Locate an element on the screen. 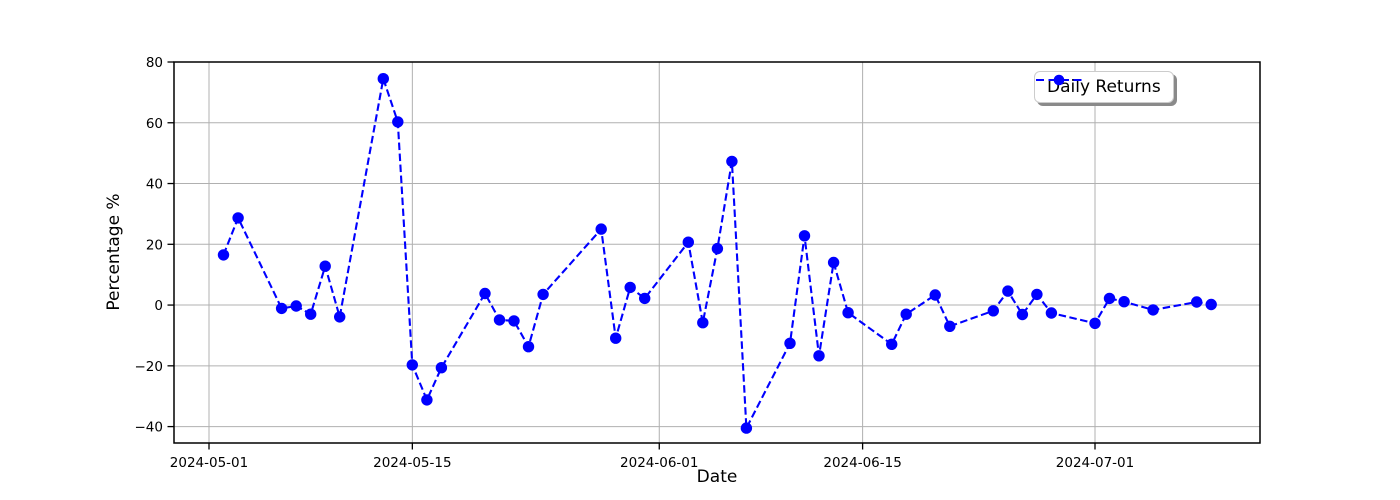 This screenshot has height=500, width=1400. legend: Daily Returns is located at coordinates (1104, 87).